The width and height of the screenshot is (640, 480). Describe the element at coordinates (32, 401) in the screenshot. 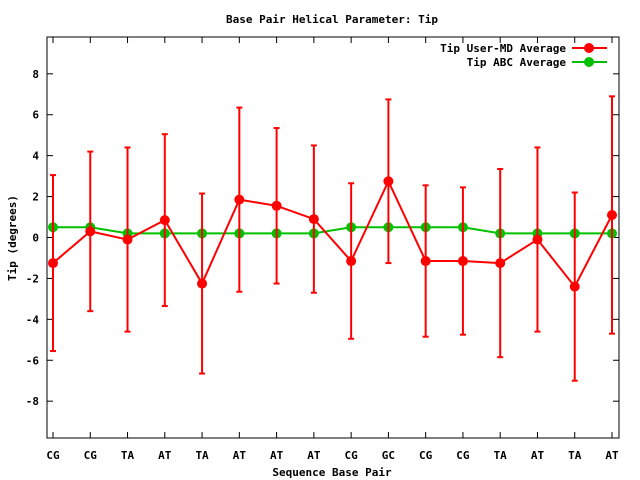

I see `y-tick-label: -8` at that location.